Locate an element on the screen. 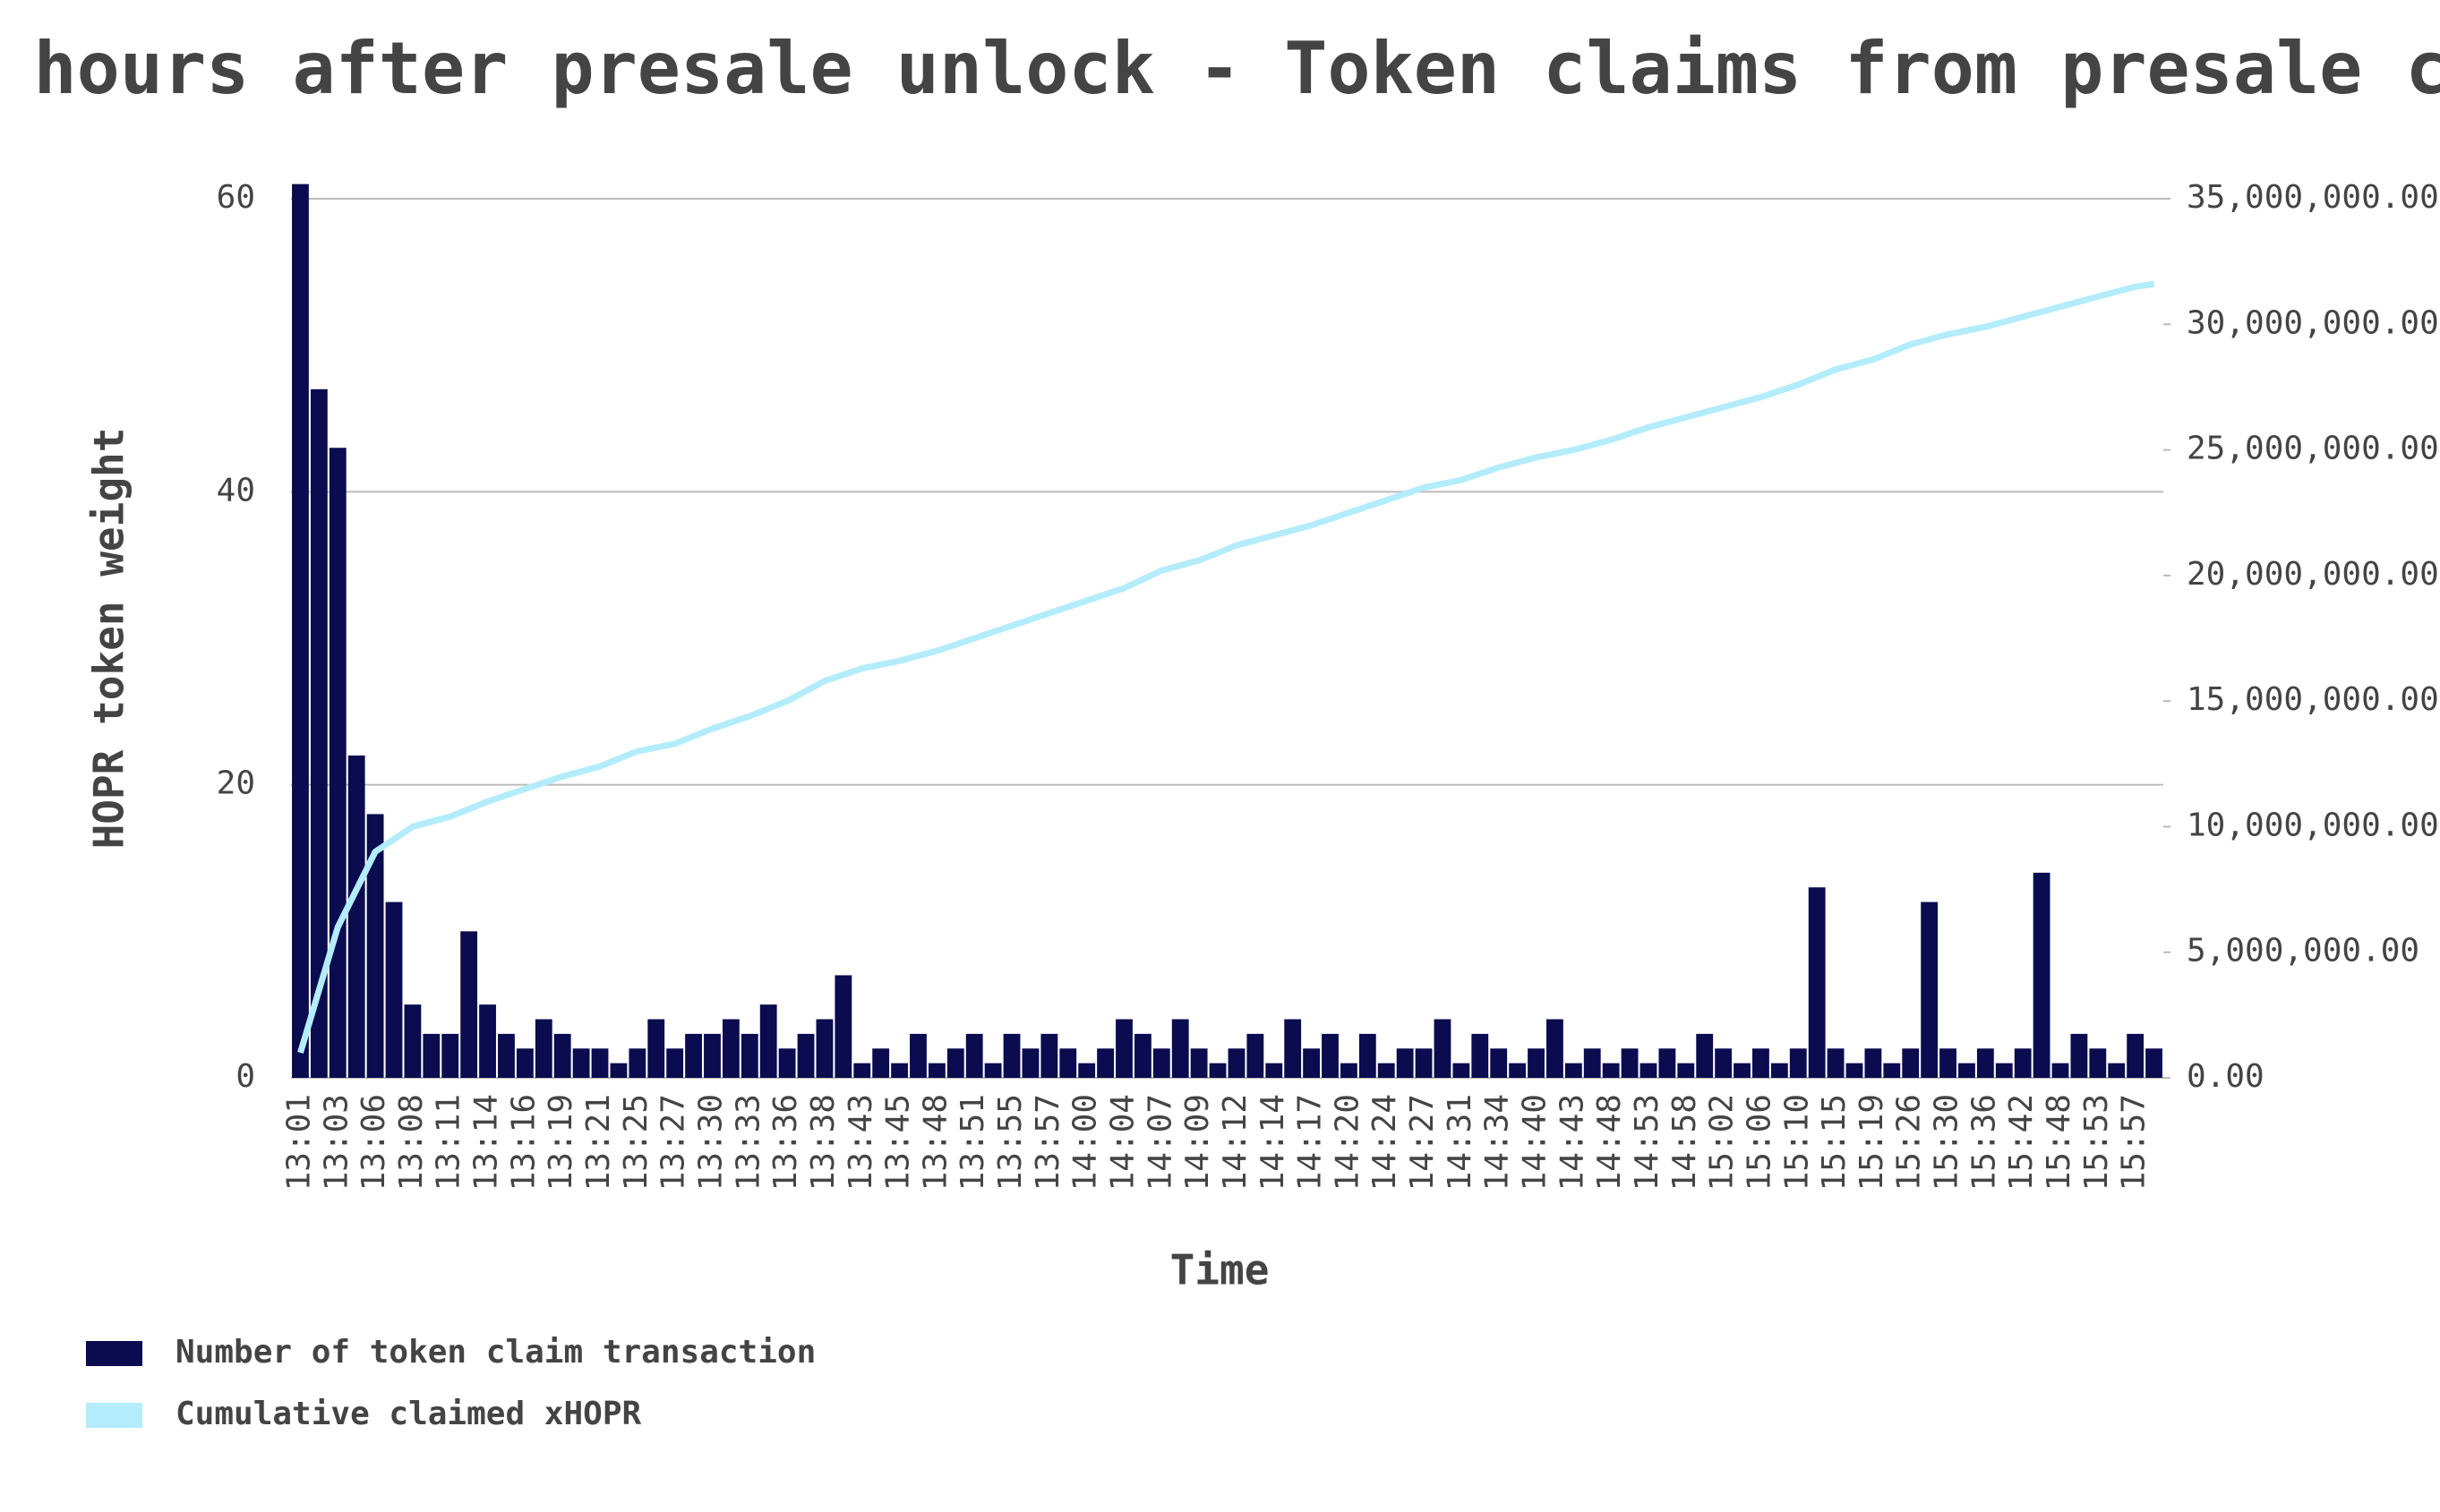  x-tick-label: 13:06 is located at coordinates (374, 1142).